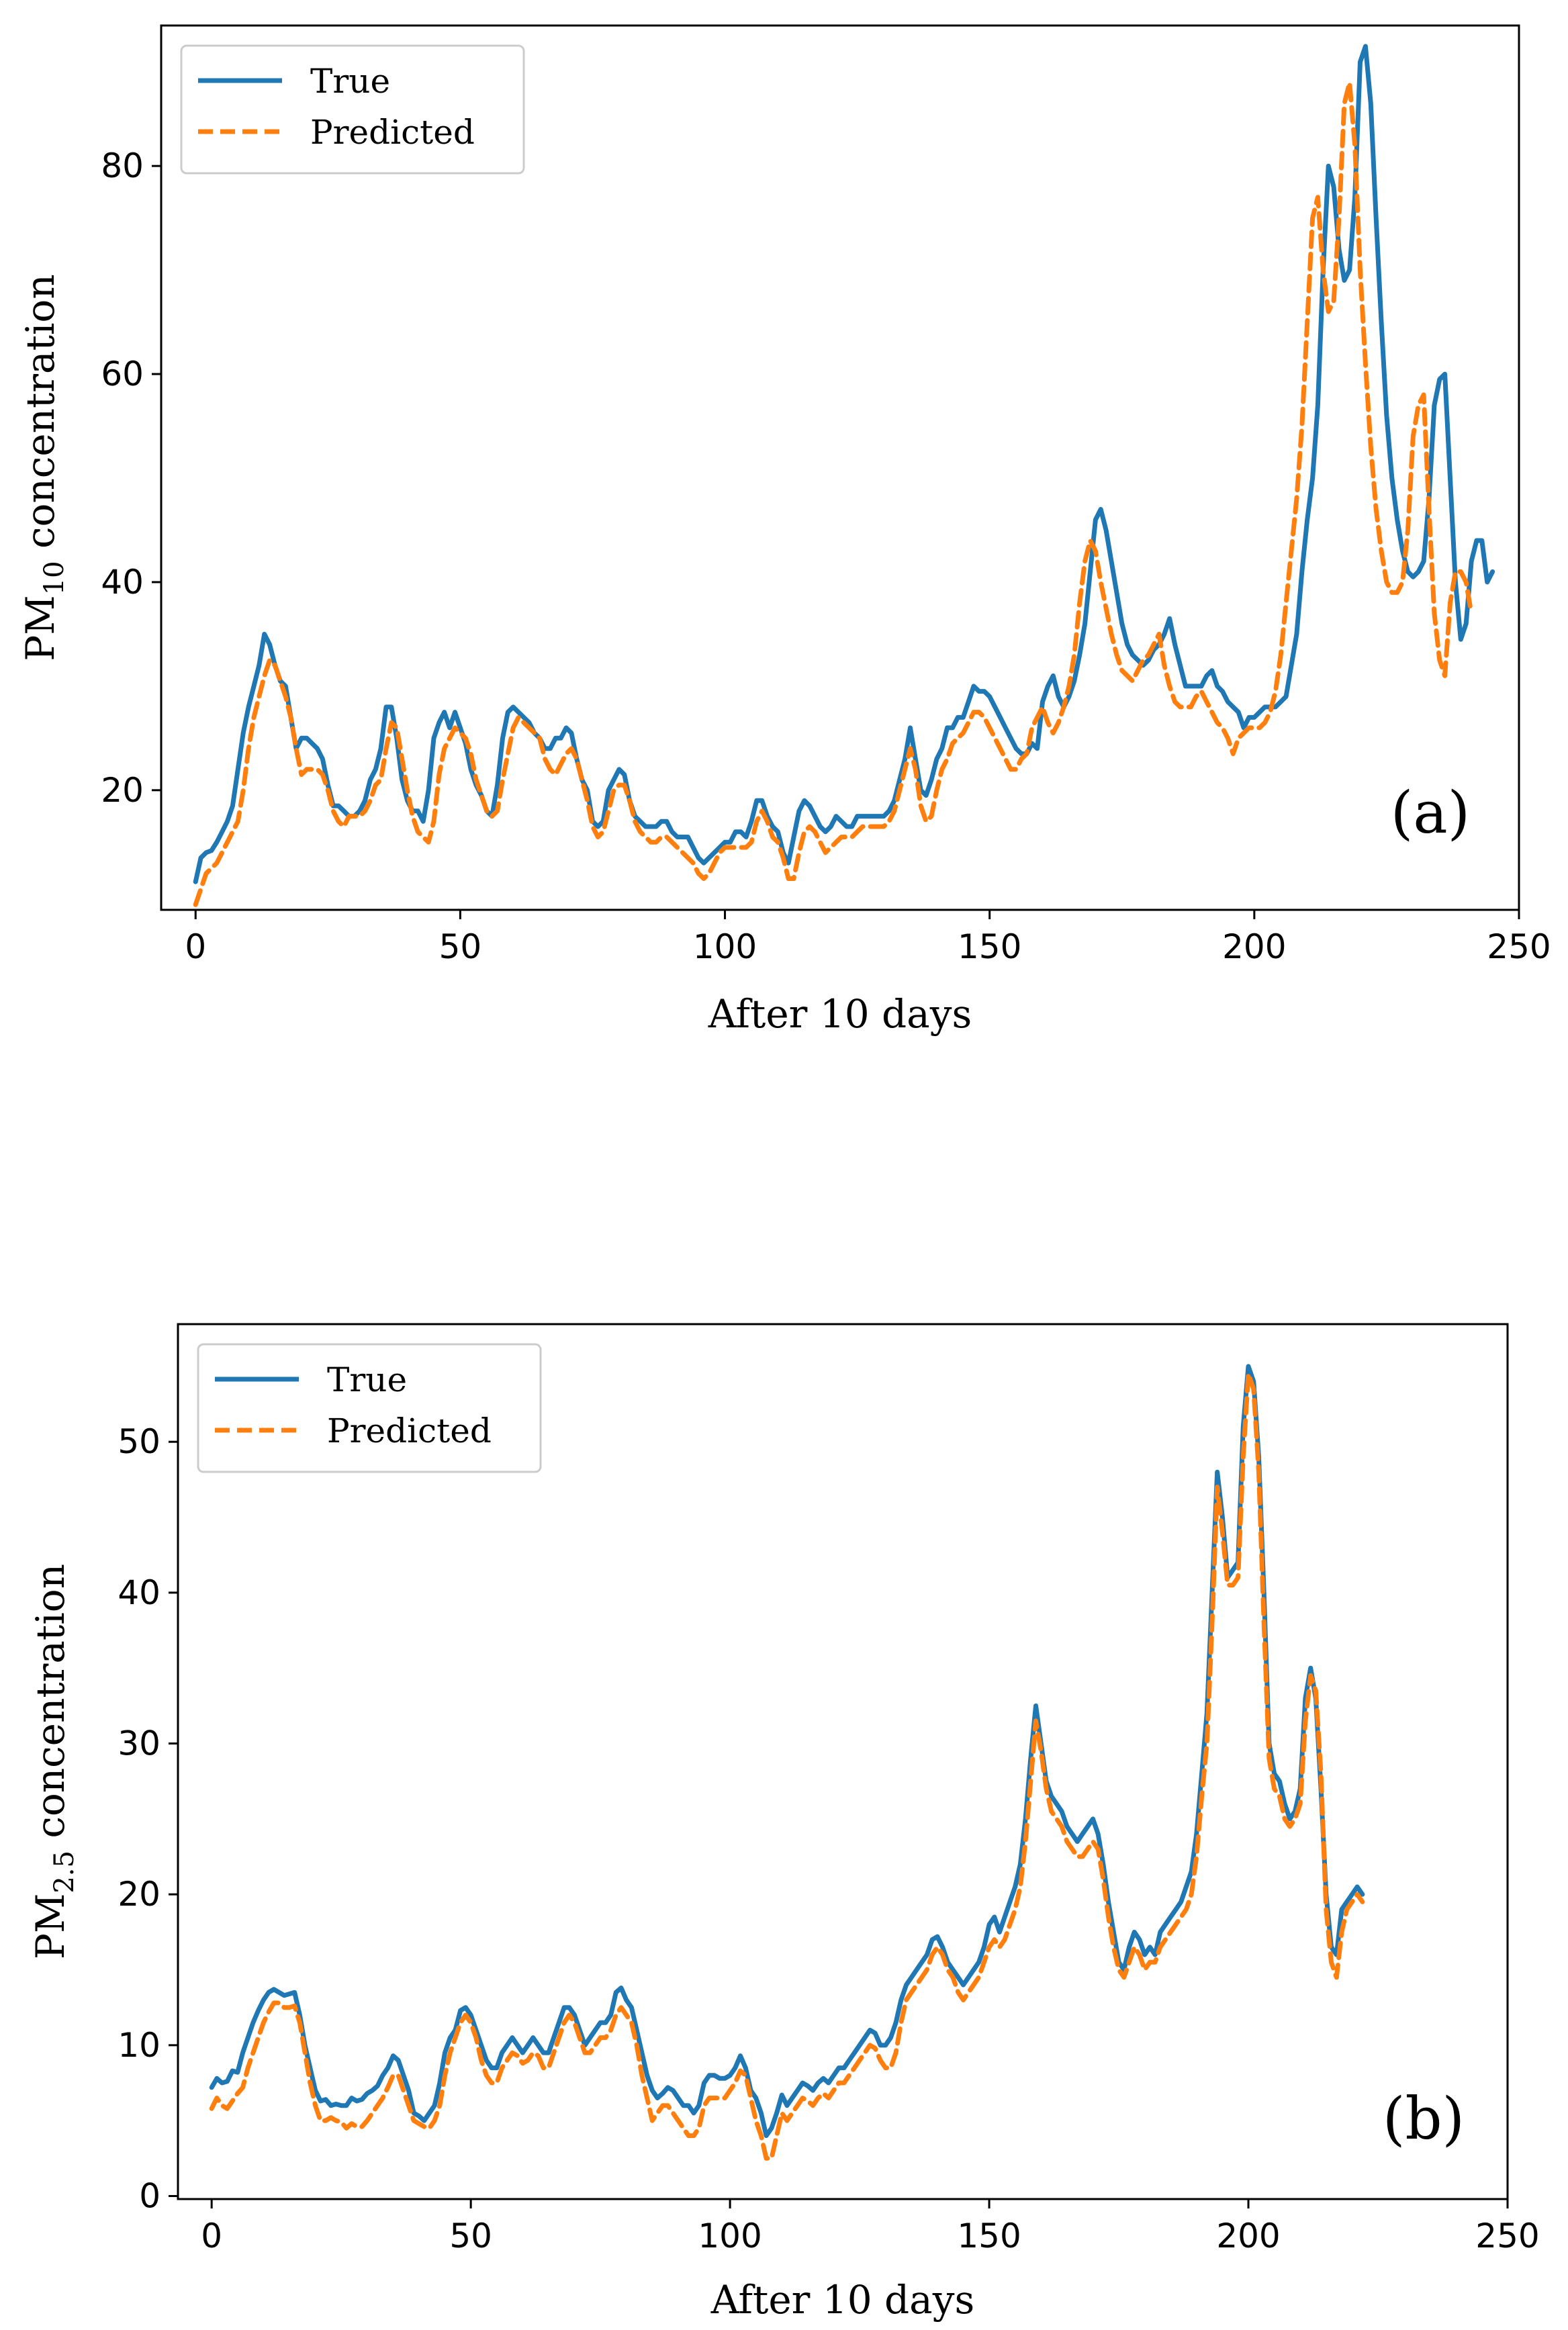  I want to click on chart-a-y-axis-title-main: PM, so click(40, 628).